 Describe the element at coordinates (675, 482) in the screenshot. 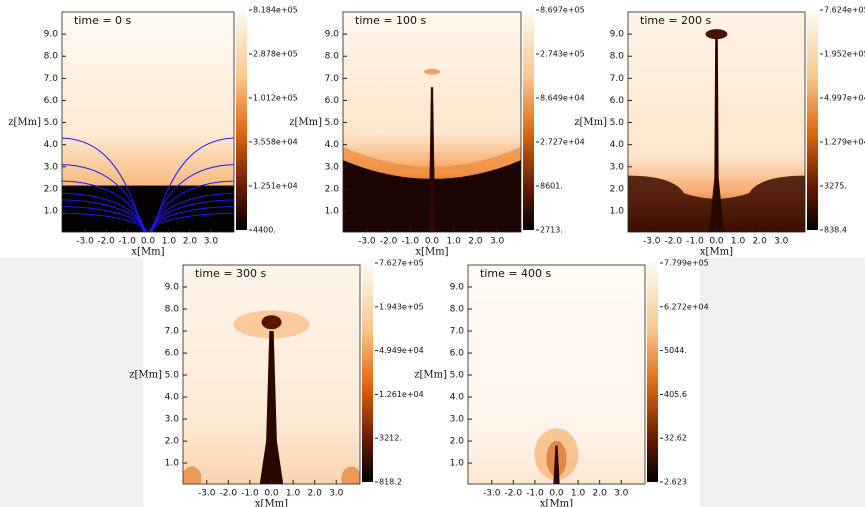

I see `colorbar-tick-label: 2.623` at that location.